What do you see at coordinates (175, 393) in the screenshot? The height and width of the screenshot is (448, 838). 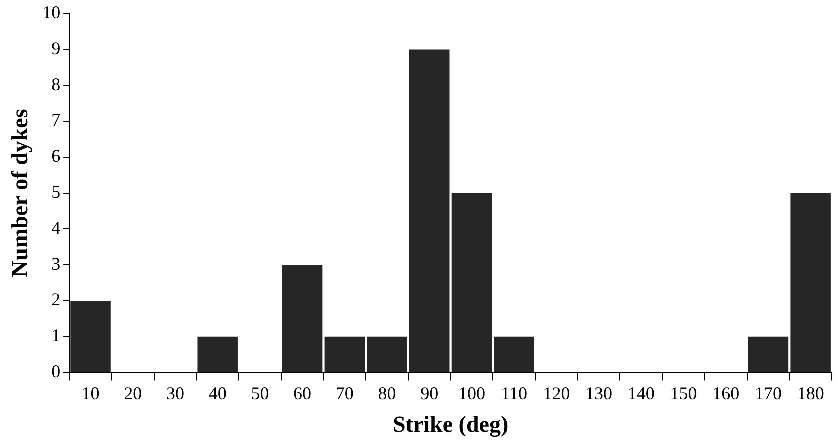 I see `x-tick-label: 30` at bounding box center [175, 393].